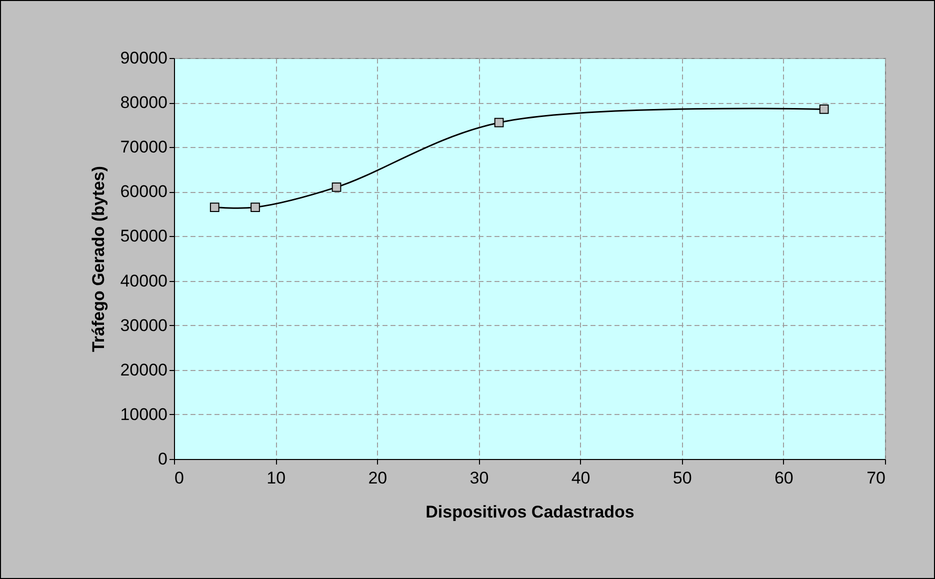 This screenshot has width=935, height=579. I want to click on x-tick-label: 30, so click(479, 478).